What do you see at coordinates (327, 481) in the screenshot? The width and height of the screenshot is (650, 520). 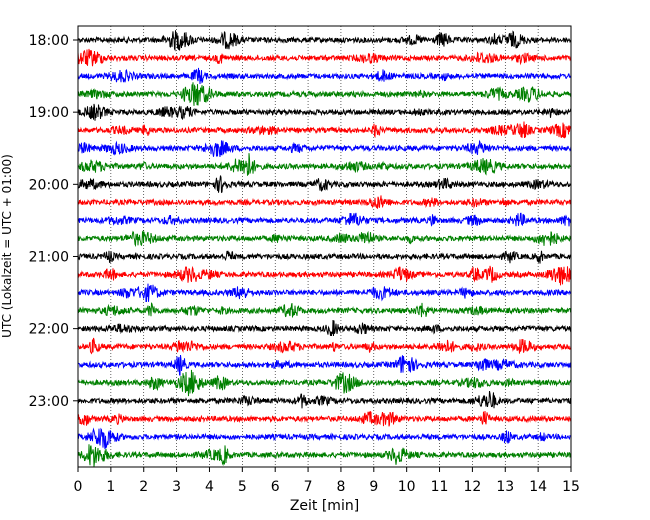 I see `x-axis-ticks: 0 1 2 3 4 5 6 7 8 9 10 11 12 13 14 15` at bounding box center [327, 481].